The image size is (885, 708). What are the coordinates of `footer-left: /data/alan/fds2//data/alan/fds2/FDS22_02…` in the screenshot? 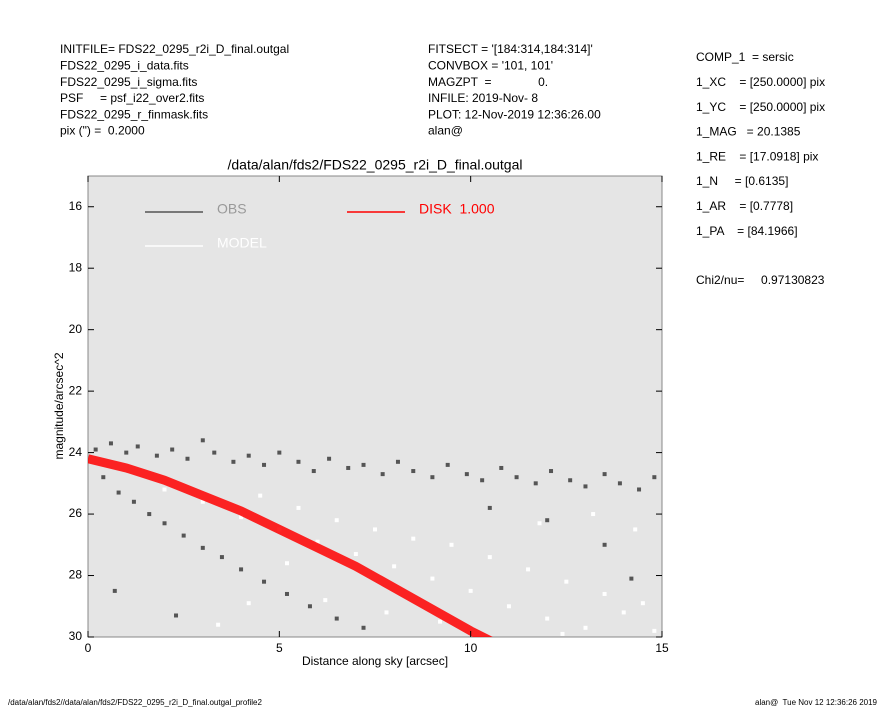 It's located at (135, 702).